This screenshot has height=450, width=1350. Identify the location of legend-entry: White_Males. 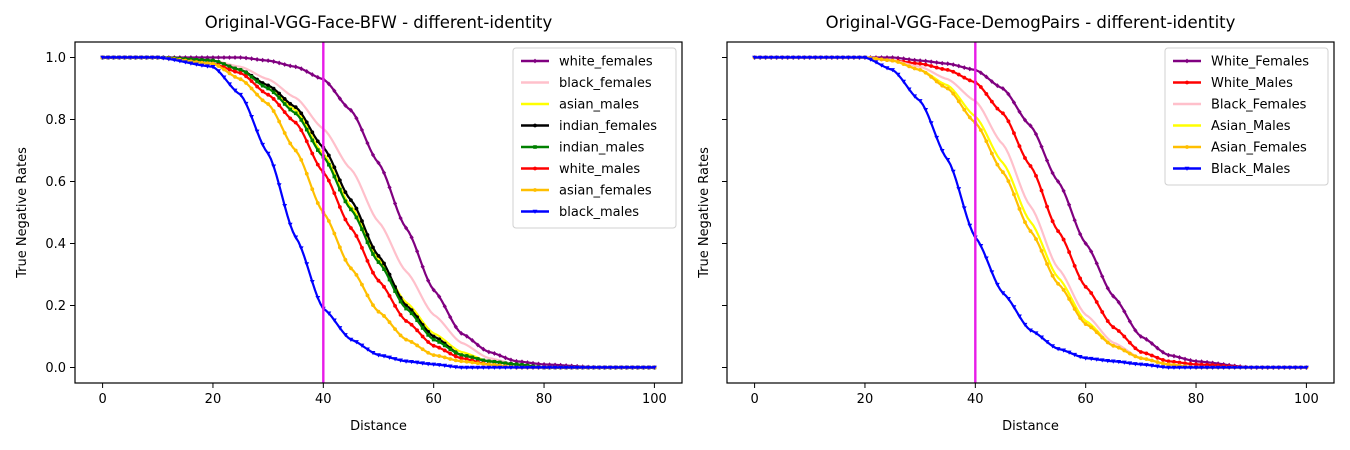
(1252, 83).